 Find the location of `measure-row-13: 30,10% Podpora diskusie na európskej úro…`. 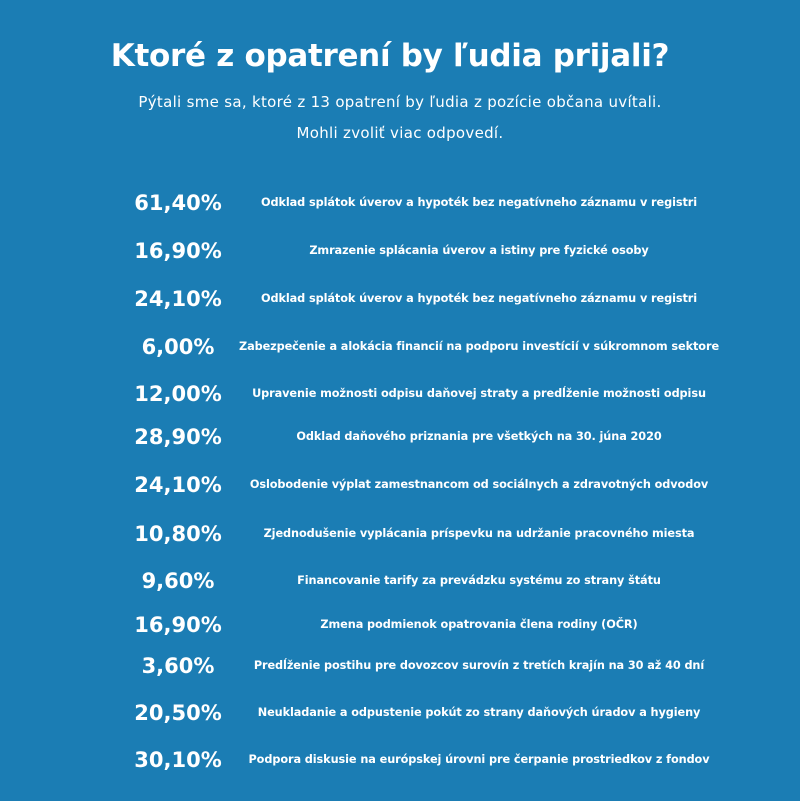

measure-row-13: 30,10% Podpora diskusie na európskej úro… is located at coordinates (400, 760).